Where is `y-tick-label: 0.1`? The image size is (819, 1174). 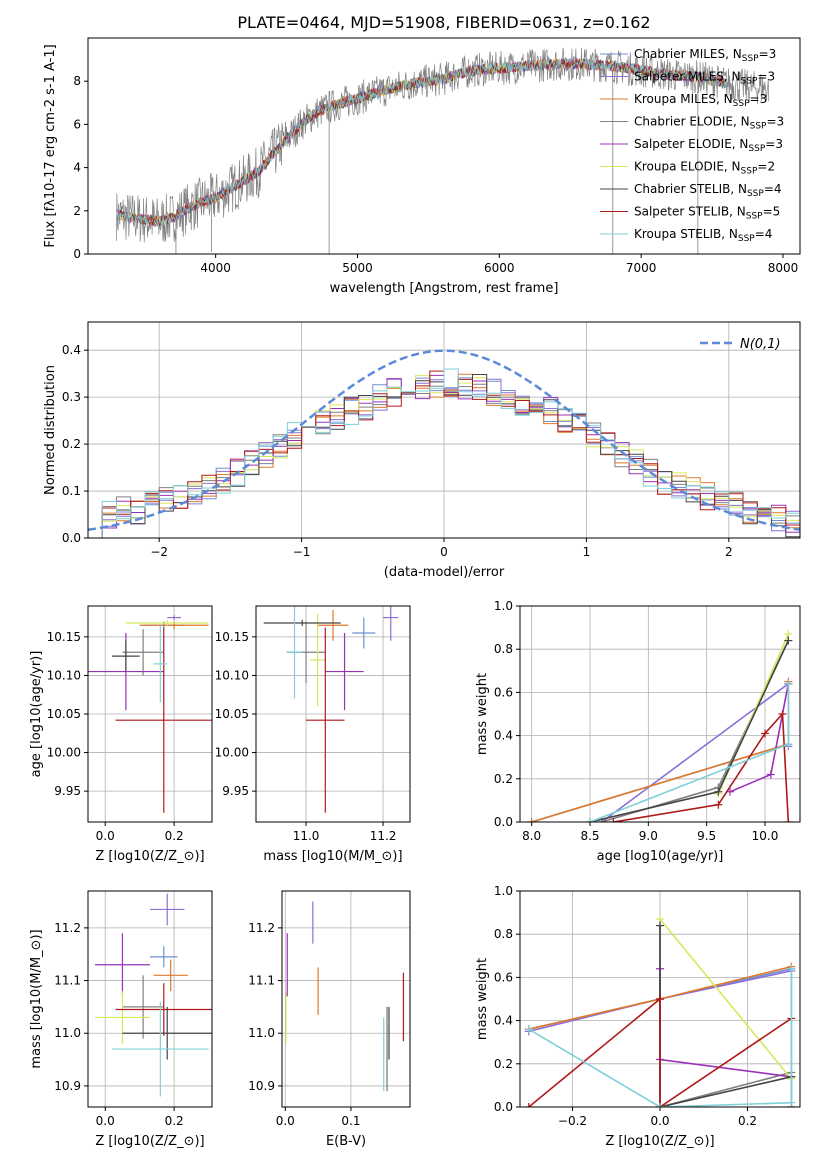 y-tick-label: 0.1 is located at coordinates (71, 491).